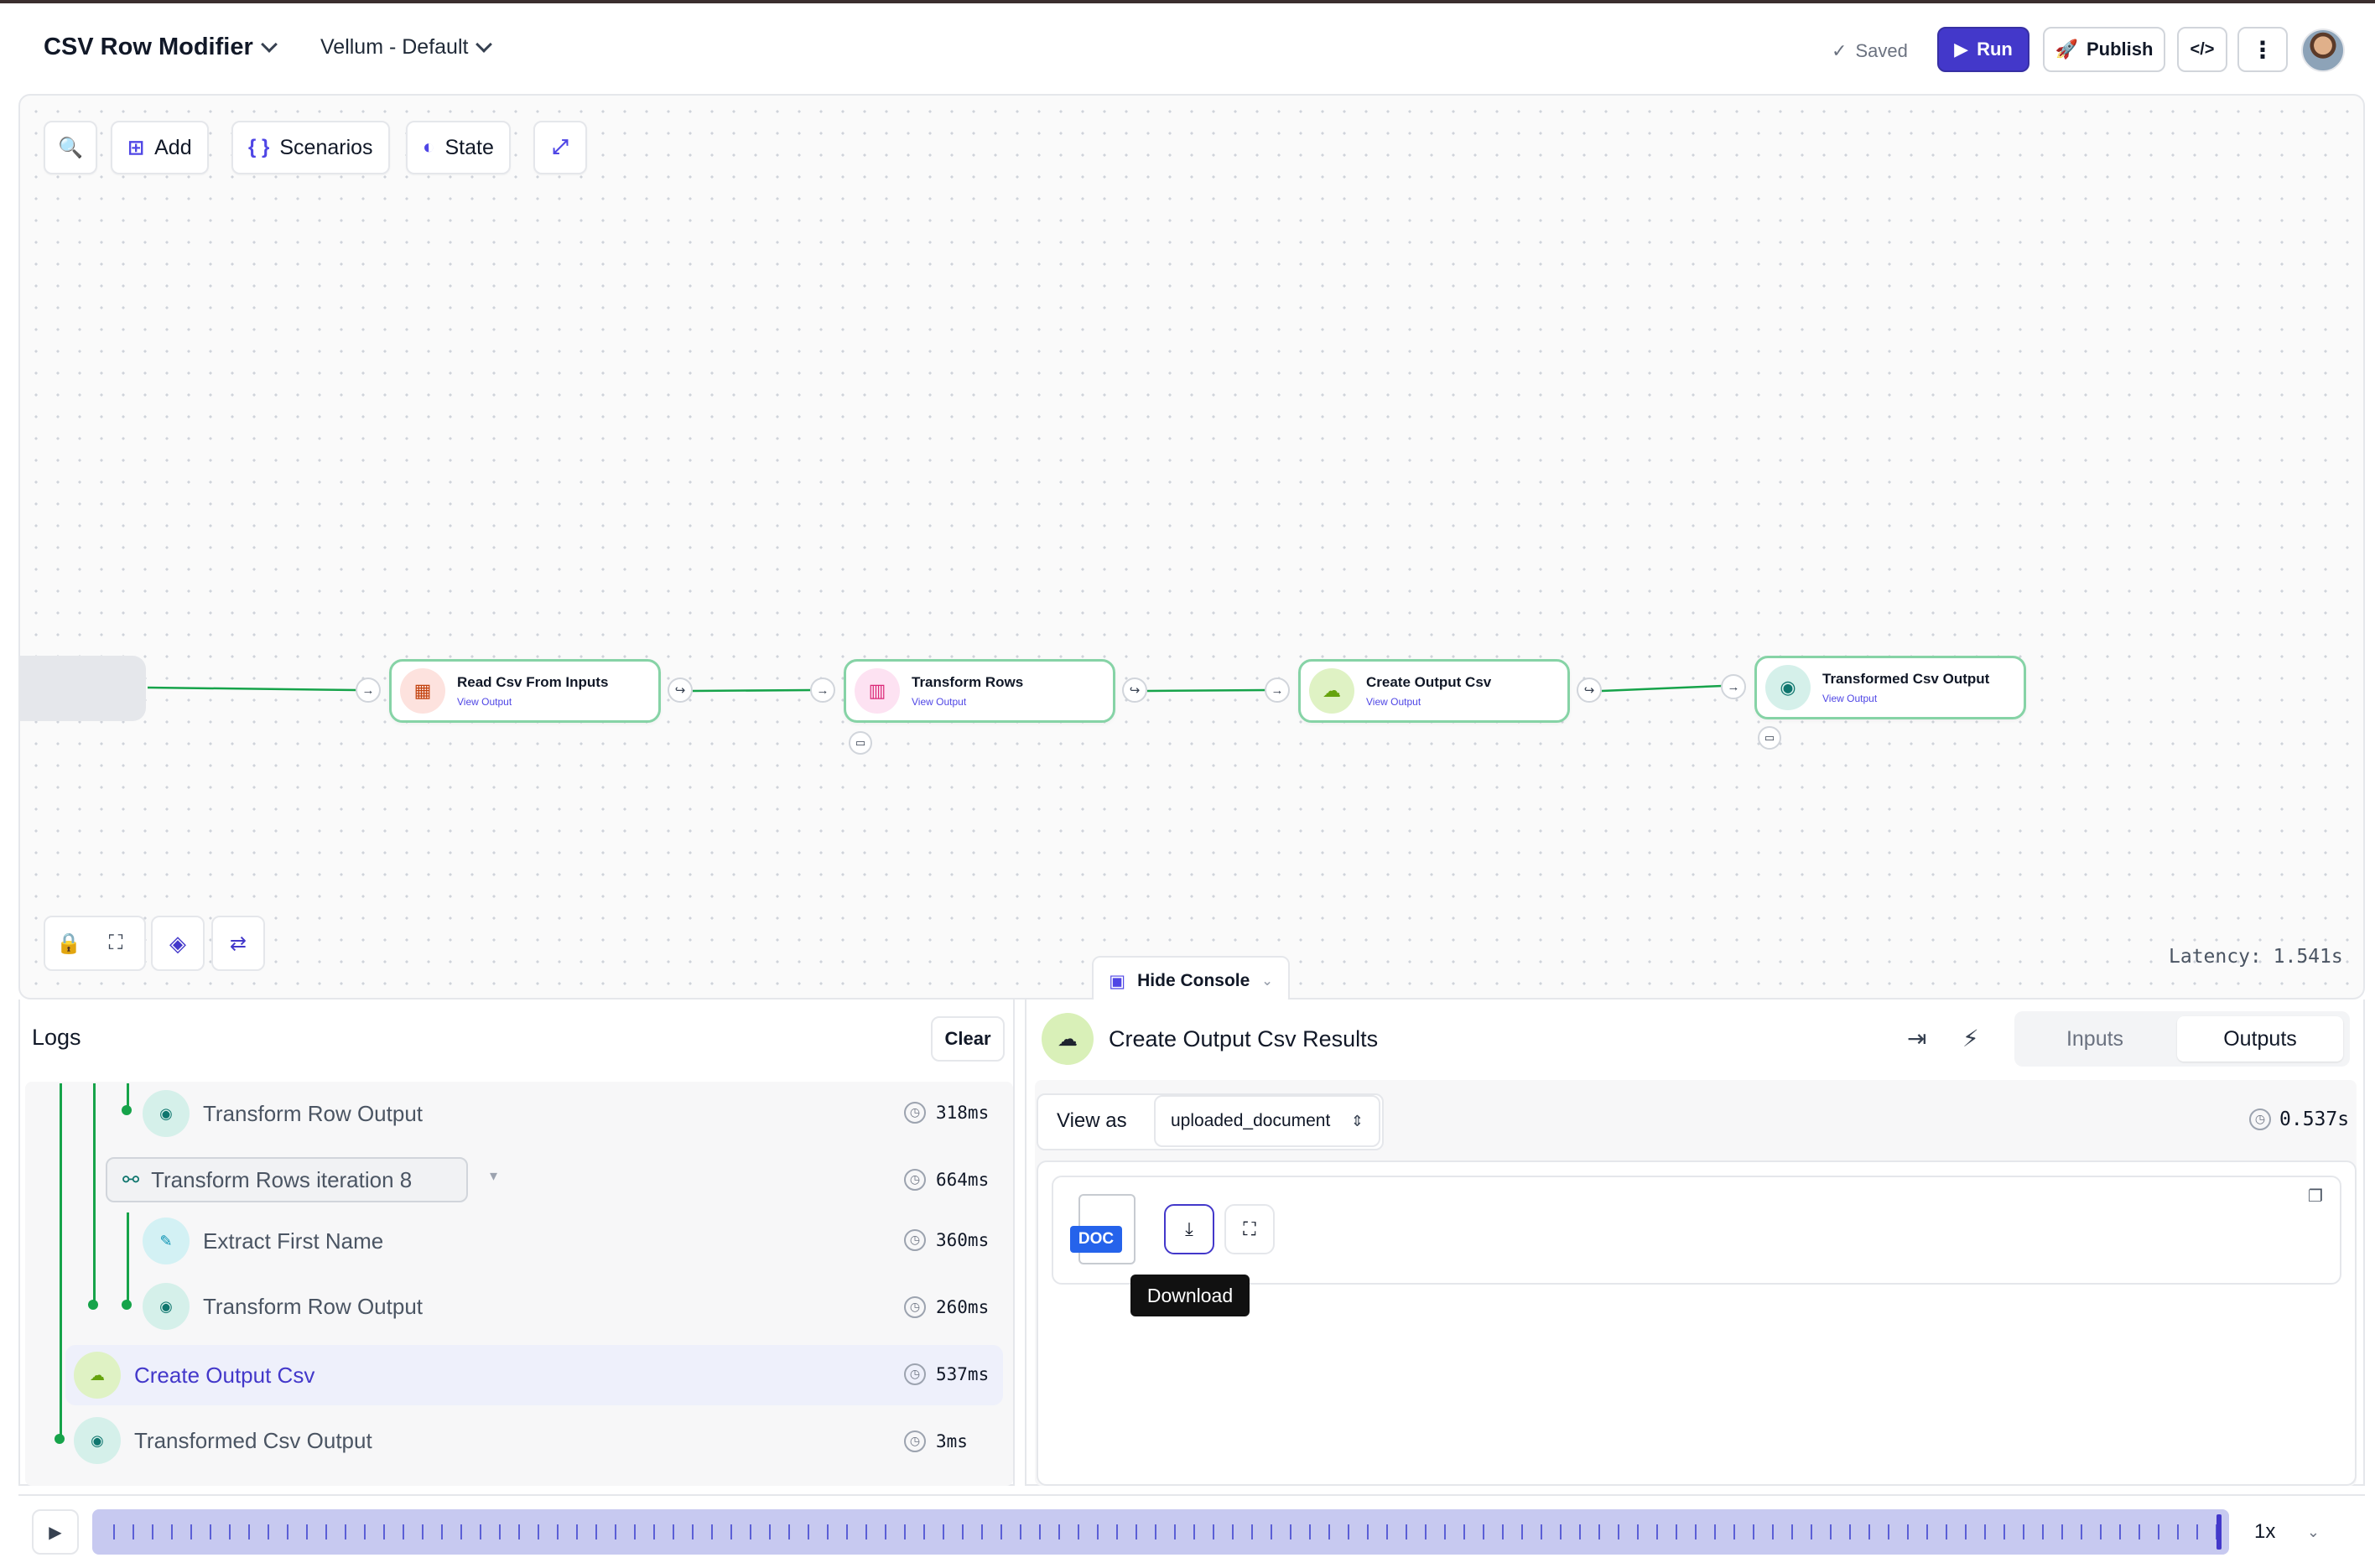 Image resolution: width=2375 pixels, height=1568 pixels. What do you see at coordinates (71, 147) in the screenshot?
I see `search-button: 🔍` at bounding box center [71, 147].